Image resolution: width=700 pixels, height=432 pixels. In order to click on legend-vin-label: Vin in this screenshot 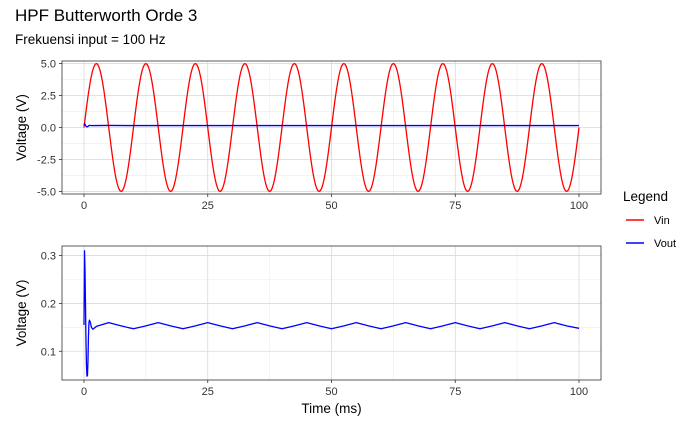, I will do `click(662, 221)`.